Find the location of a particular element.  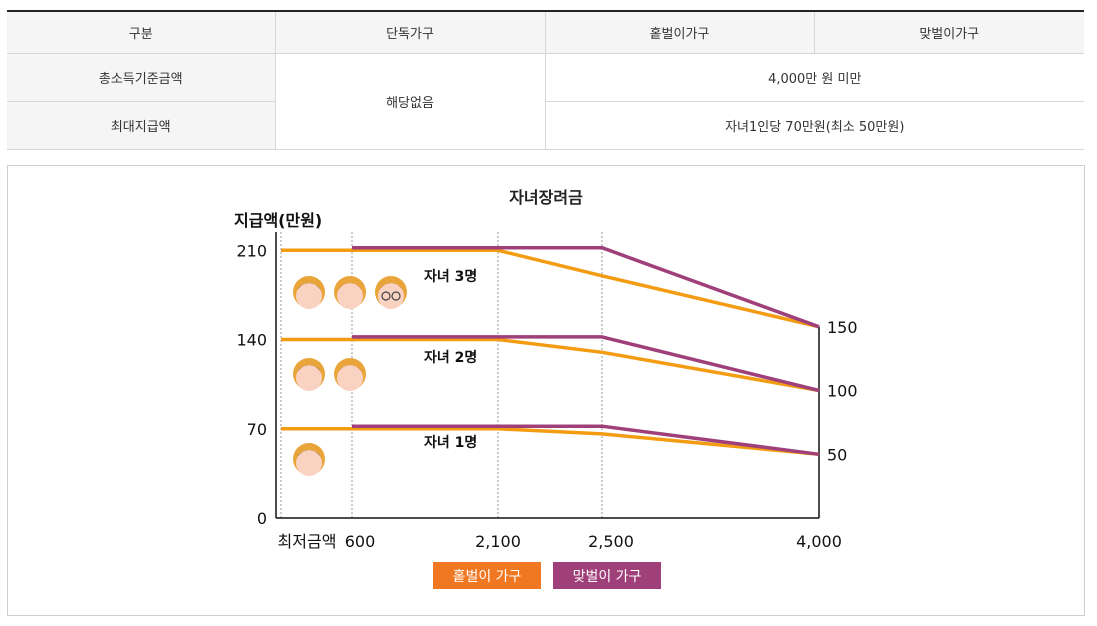

single-household-value: 해당없음 is located at coordinates (409, 101).